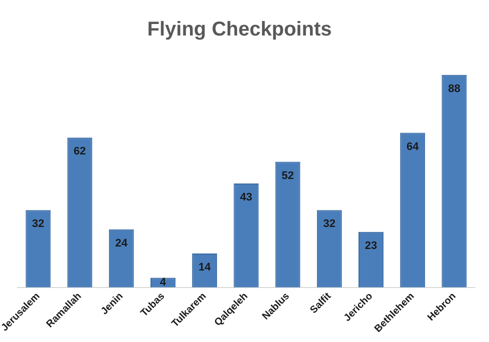 This screenshot has height=342, width=489. What do you see at coordinates (163, 282) in the screenshot?
I see `data-label: 4` at bounding box center [163, 282].